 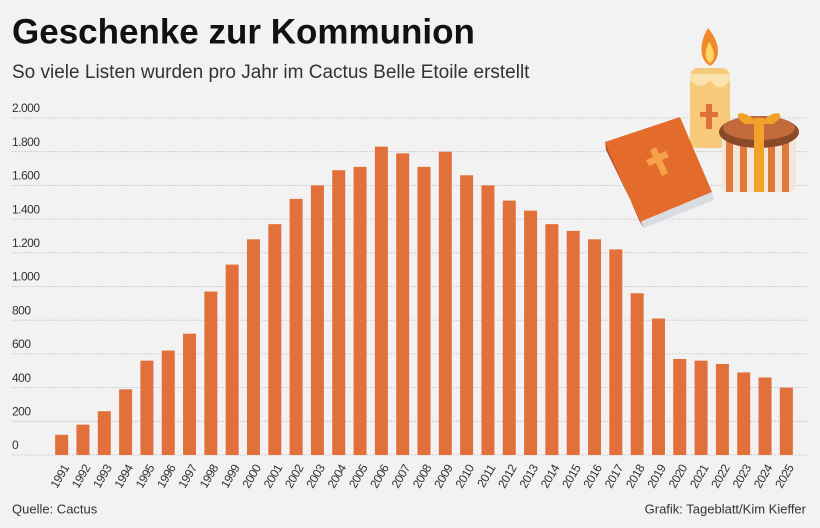 I want to click on chart-title: Geschenke zur Kommunion, so click(x=243, y=31).